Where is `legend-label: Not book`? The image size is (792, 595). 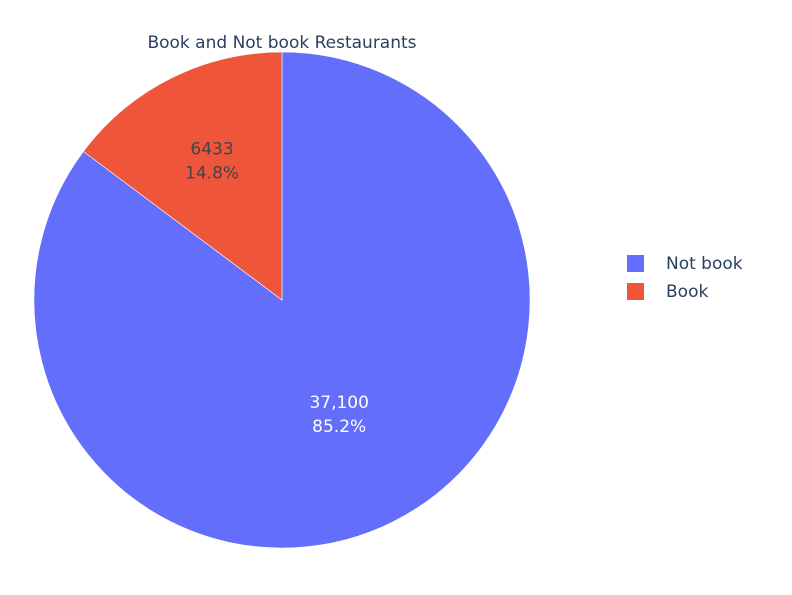
legend-label: Not book is located at coordinates (704, 264).